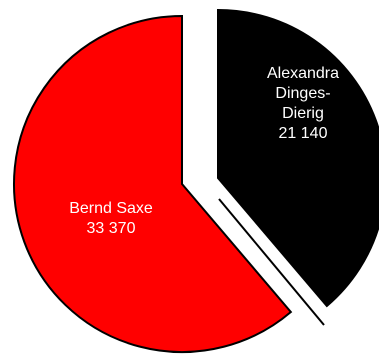  I want to click on slice-separator-line, so click(271, 262).